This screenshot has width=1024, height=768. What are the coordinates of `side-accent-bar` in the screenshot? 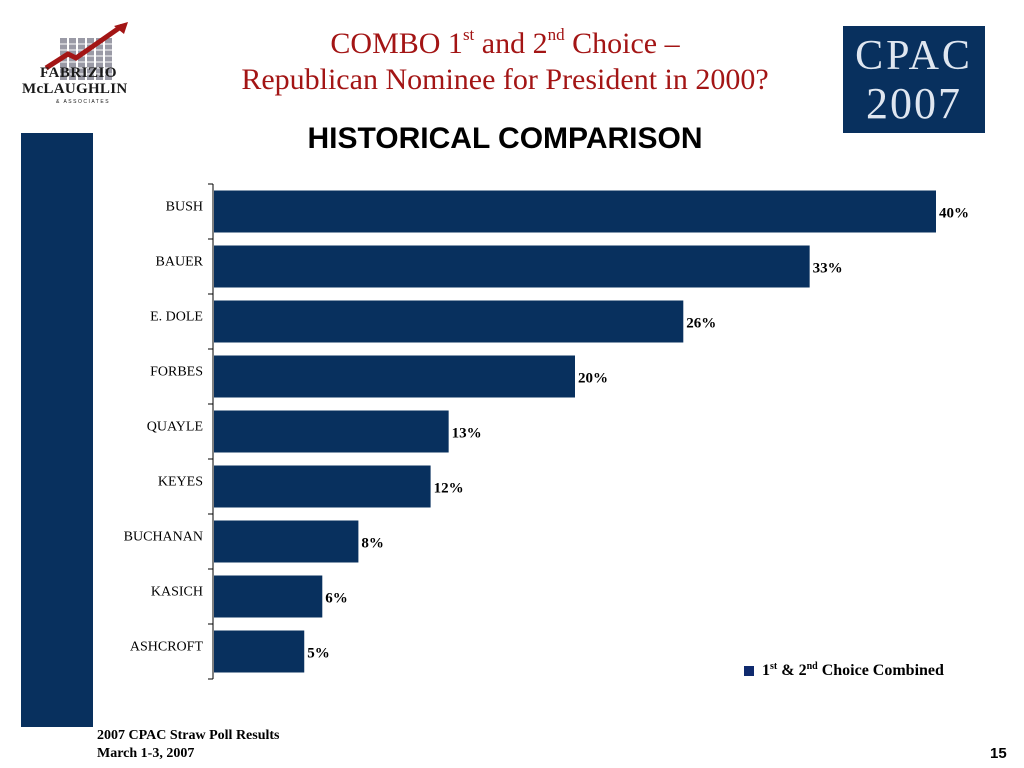 It's located at (57, 430).